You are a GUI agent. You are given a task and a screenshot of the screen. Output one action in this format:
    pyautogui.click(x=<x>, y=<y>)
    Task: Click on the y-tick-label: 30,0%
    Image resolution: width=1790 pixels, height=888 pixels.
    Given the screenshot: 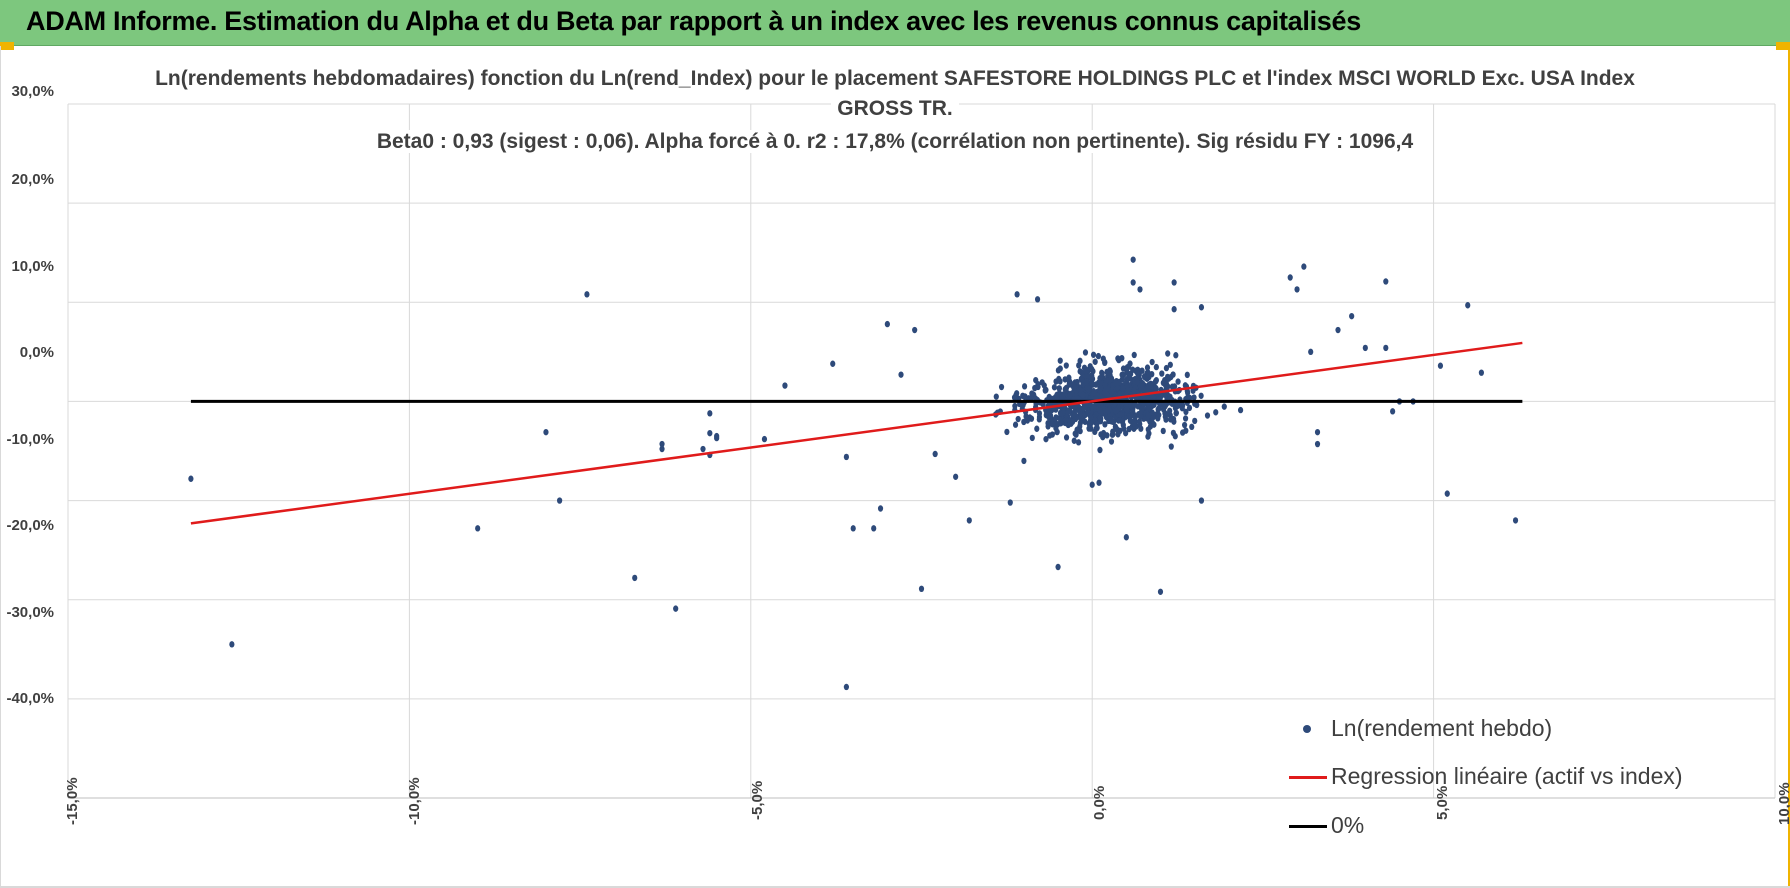 What is the action you would take?
    pyautogui.click(x=32, y=91)
    